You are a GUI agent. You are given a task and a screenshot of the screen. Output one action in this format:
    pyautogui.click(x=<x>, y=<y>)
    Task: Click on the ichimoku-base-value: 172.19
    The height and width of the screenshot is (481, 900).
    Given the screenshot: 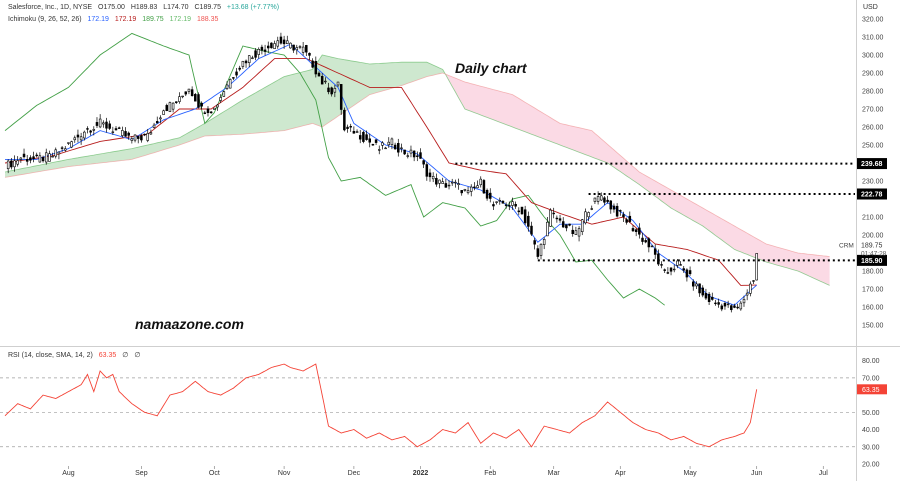 What is the action you would take?
    pyautogui.click(x=125, y=19)
    